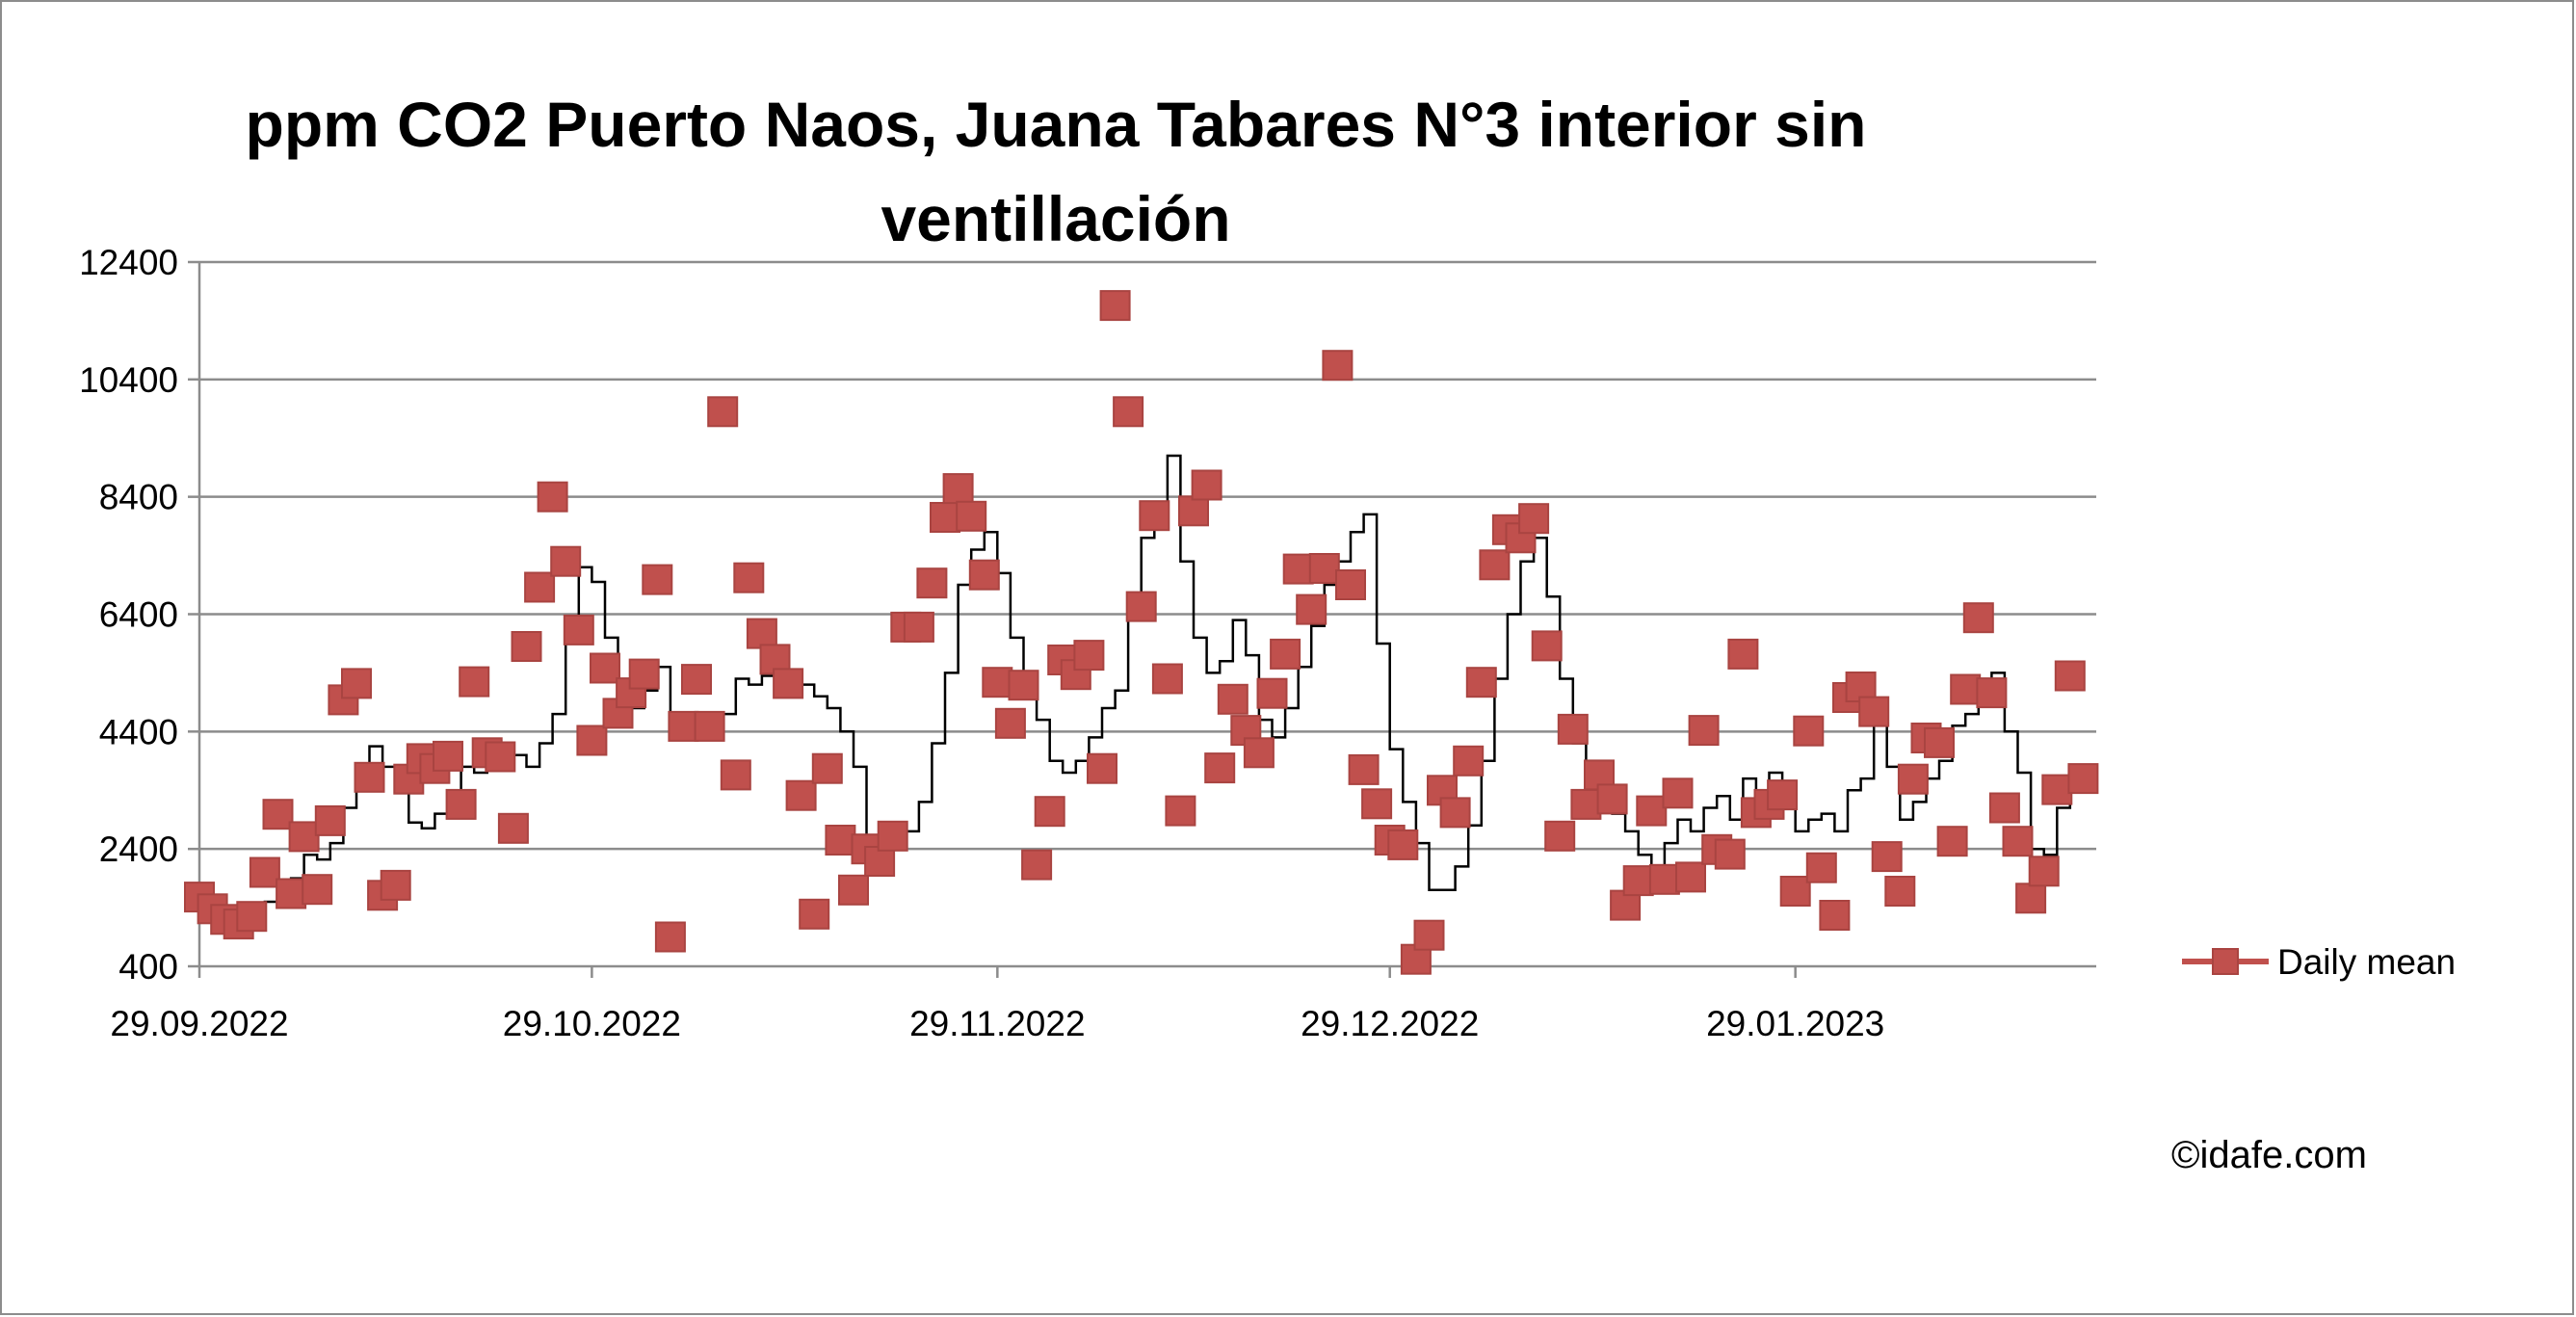 The height and width of the screenshot is (1317, 2576). I want to click on y-tick-label-6400: 6400, so click(138, 615).